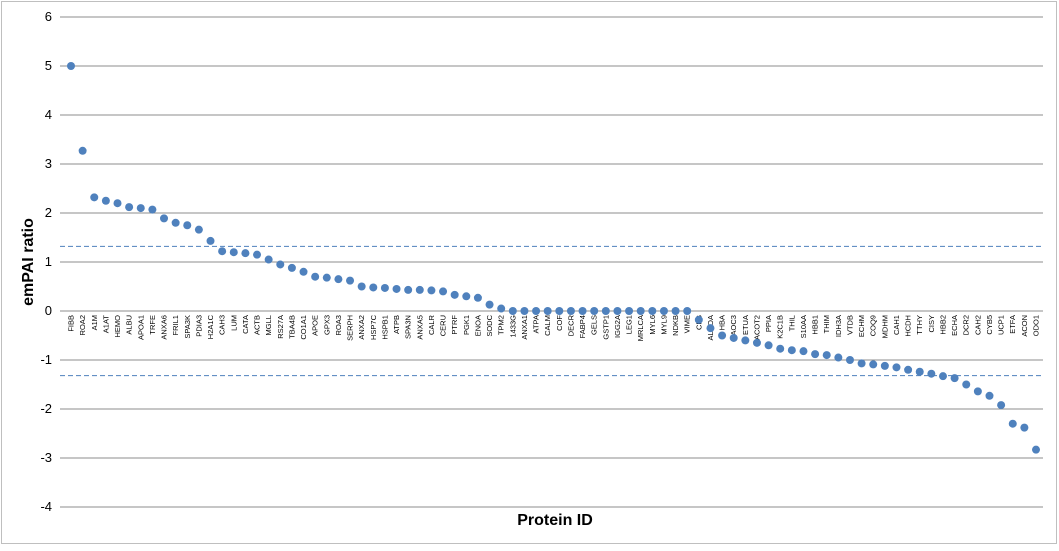  I want to click on x-category-label: ECHM, so click(861, 326).